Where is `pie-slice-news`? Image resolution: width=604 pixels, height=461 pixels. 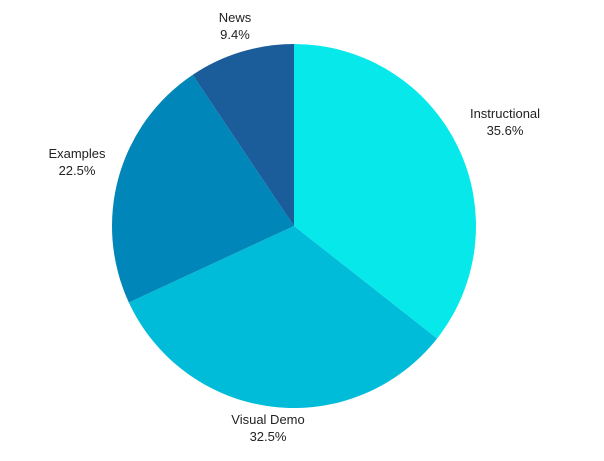
pie-slice-news is located at coordinates (243, 135).